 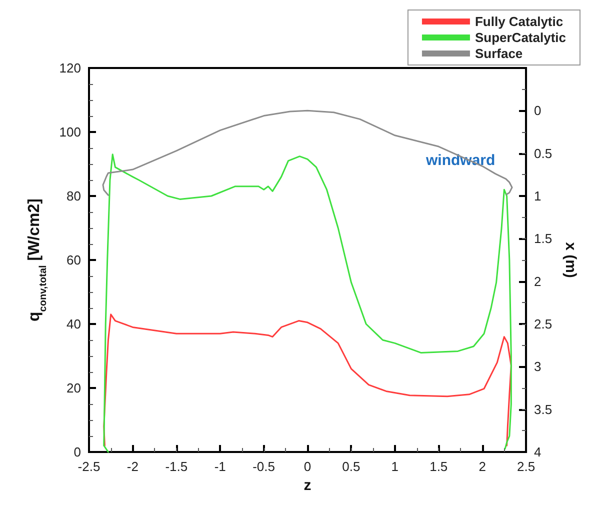 I want to click on y2-tick-label: 3, so click(x=538, y=366).